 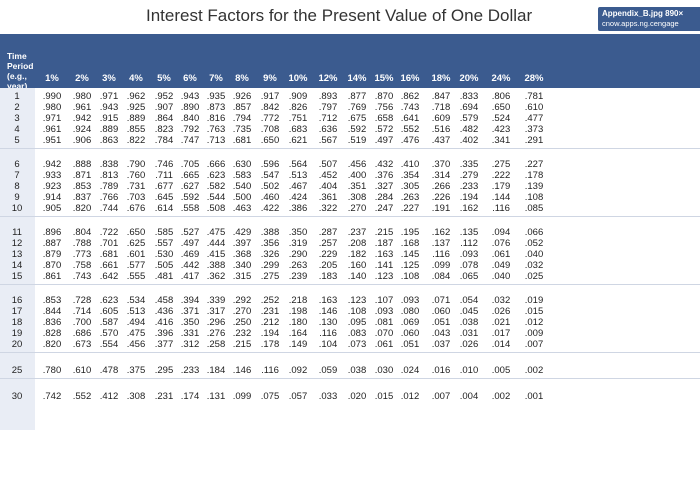 I want to click on factor-cell: .341, so click(x=501, y=140).